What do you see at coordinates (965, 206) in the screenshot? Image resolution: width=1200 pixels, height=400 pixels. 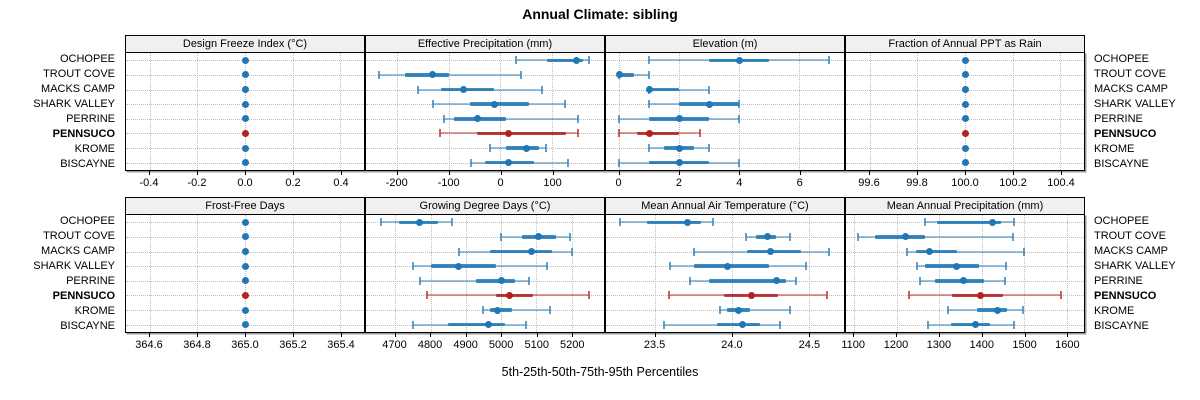 I see `panel-strip: Mean Annual Precipitation (mm)` at bounding box center [965, 206].